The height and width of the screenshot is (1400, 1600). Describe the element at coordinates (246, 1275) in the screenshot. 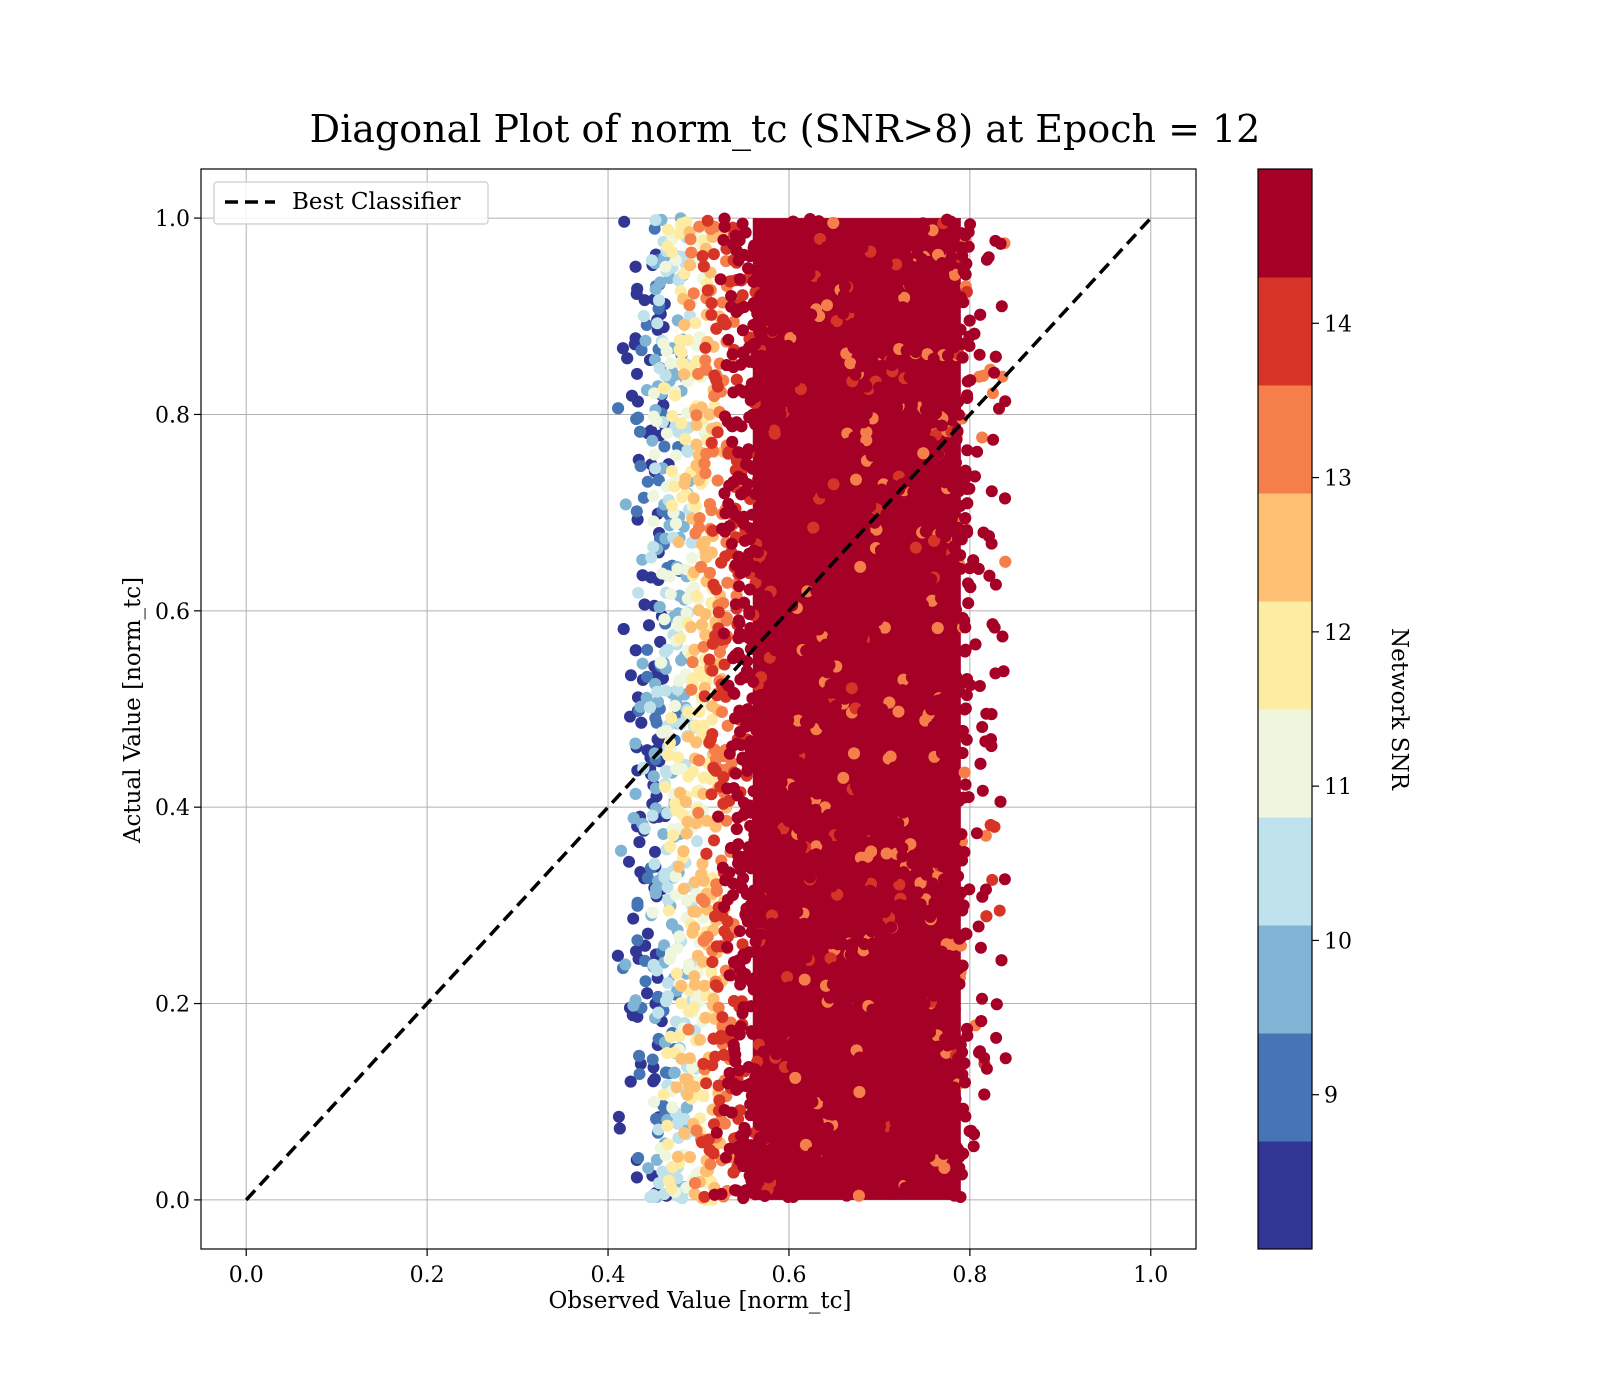

I see `x-tick-label: 0.0` at that location.